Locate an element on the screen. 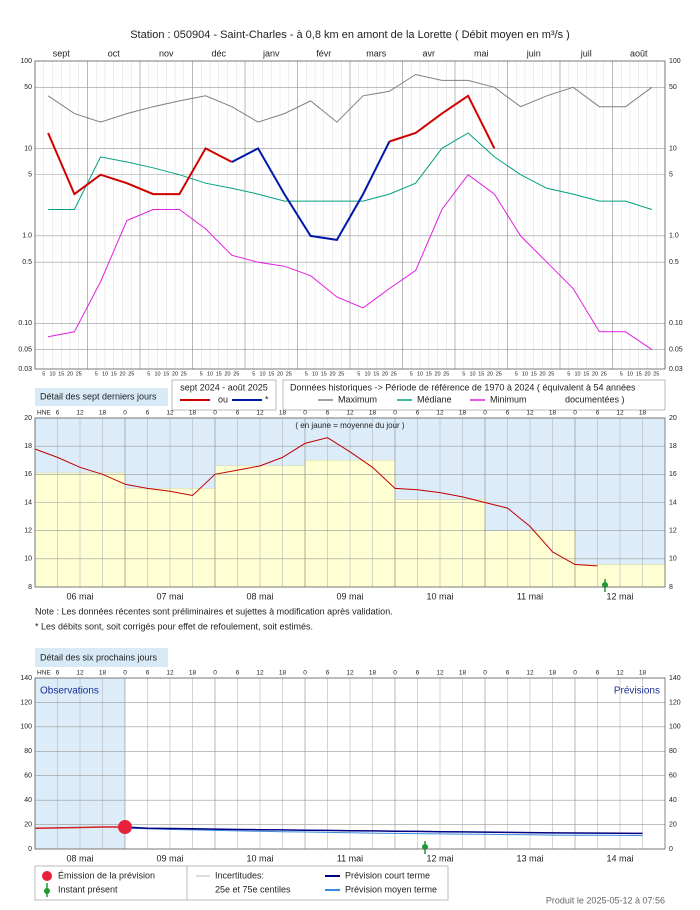 Image resolution: width=700 pixels, height=910 pixels. x-tick-label: oct is located at coordinates (114, 53).